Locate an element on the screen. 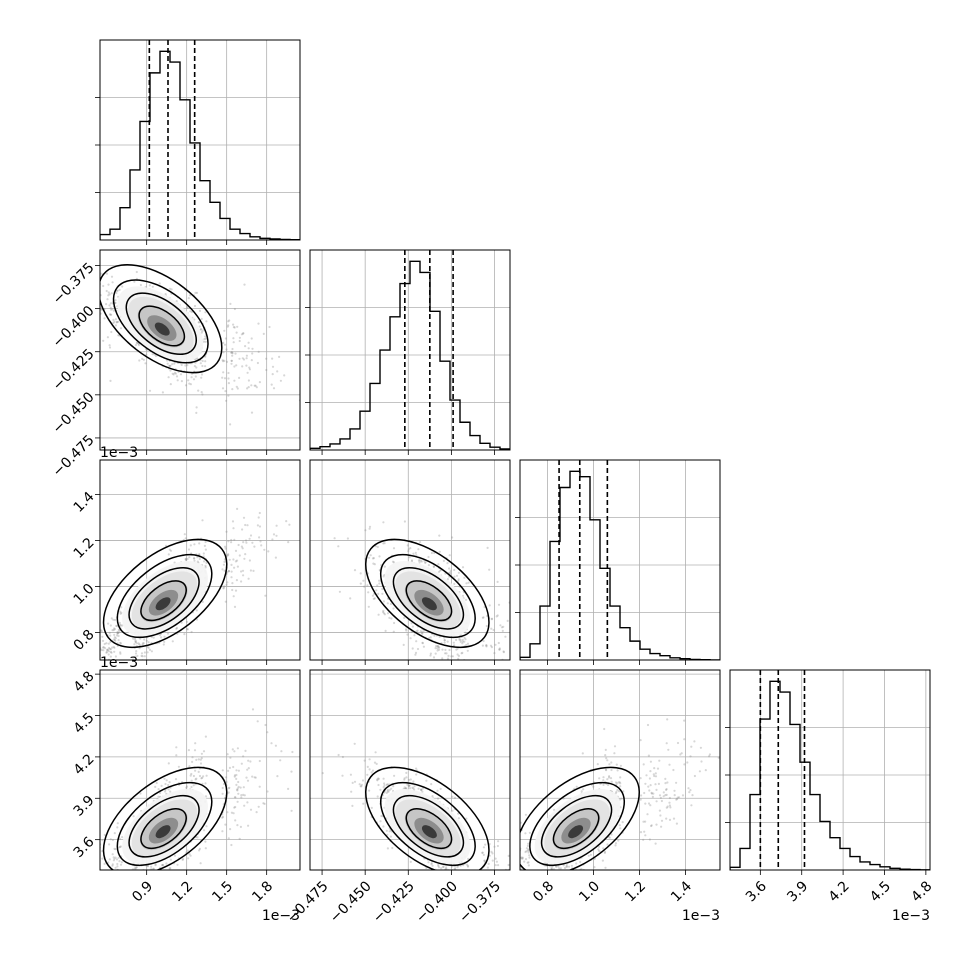 The width and height of the screenshot is (970, 974). ytick-label-p2-3: 1.4 is located at coordinates (84, 502).